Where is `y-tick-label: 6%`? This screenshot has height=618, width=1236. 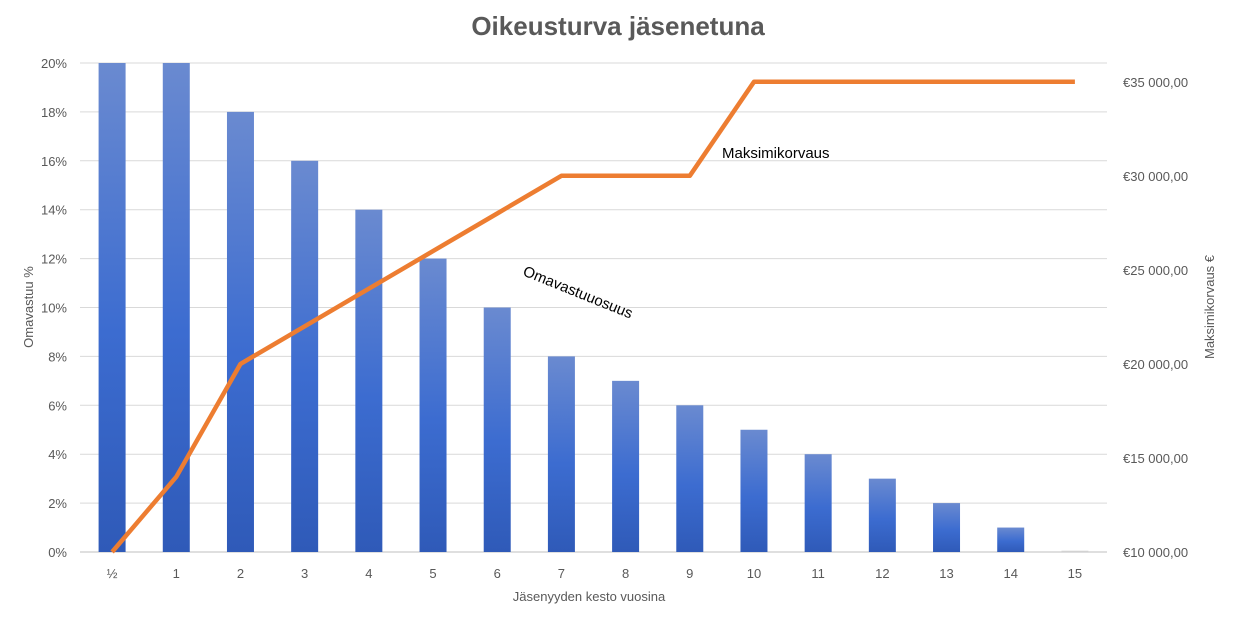
y-tick-label: 6% is located at coordinates (57, 405).